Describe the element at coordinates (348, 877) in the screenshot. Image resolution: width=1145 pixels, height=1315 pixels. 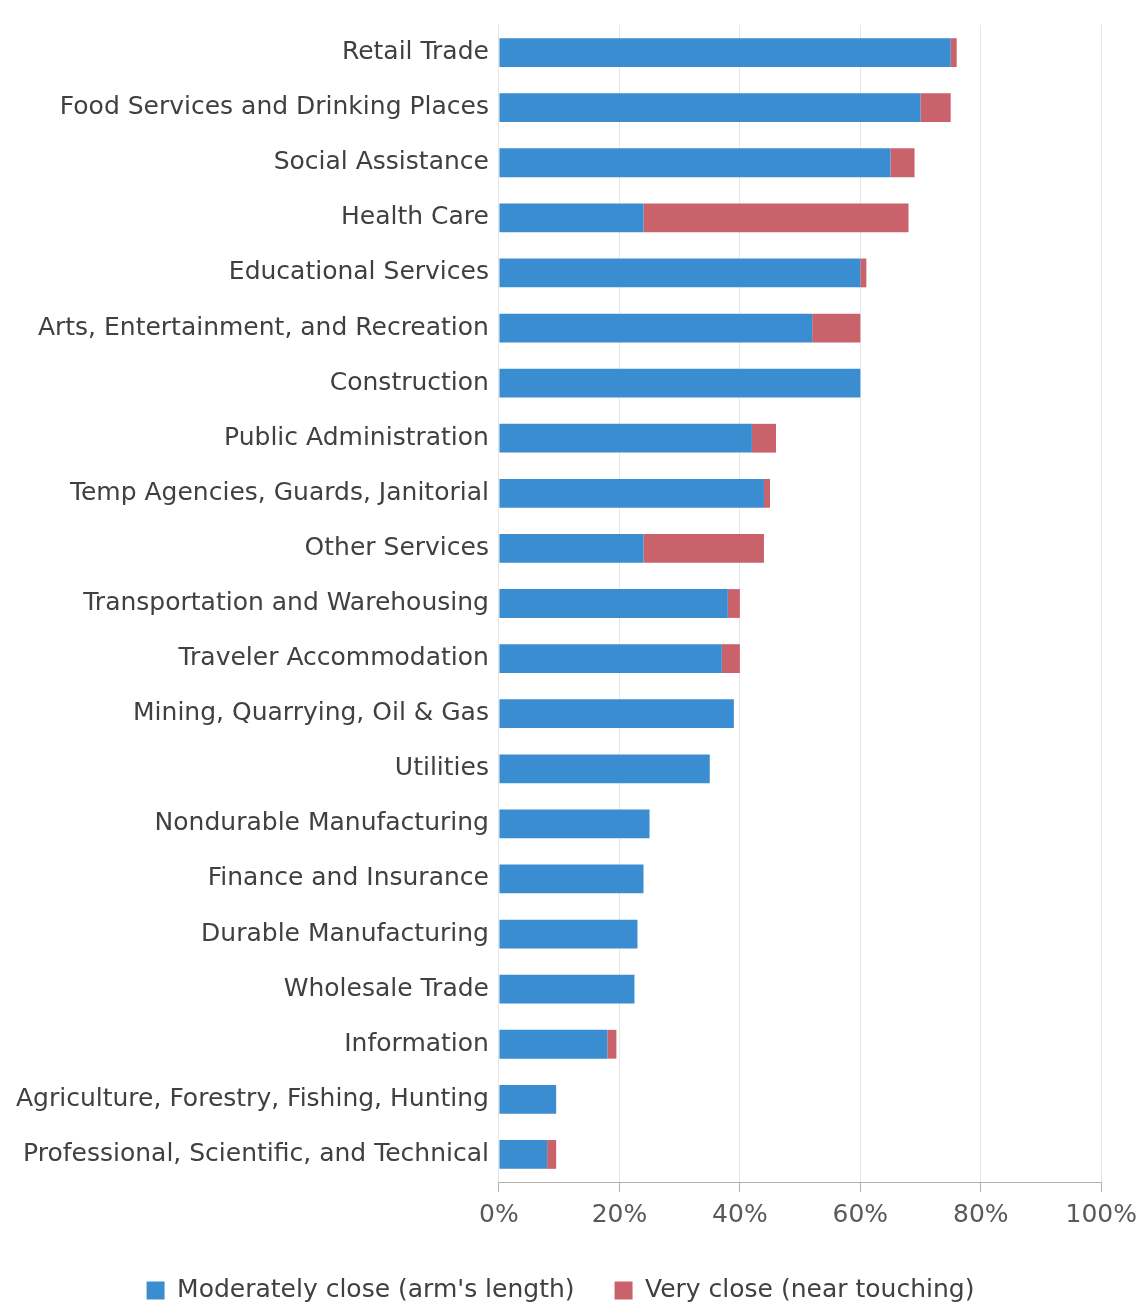
I see `y-tick-label: Finance and Insurance` at that location.